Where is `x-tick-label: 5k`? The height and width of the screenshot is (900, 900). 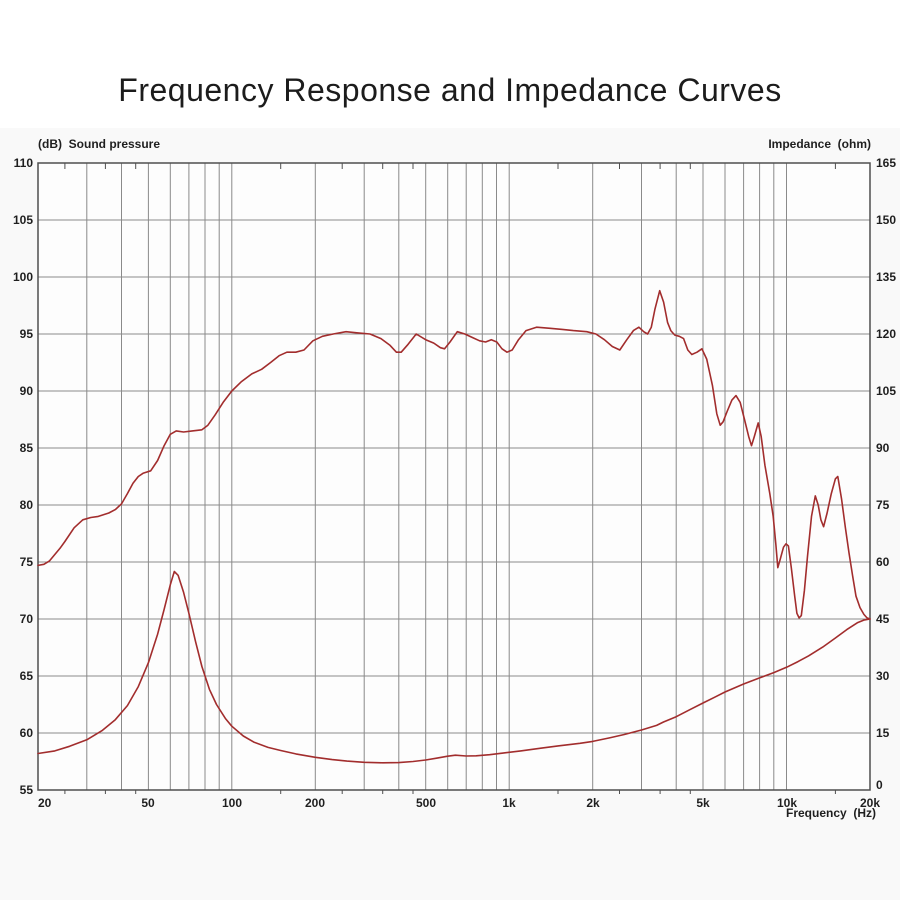
x-tick-label: 5k is located at coordinates (703, 803).